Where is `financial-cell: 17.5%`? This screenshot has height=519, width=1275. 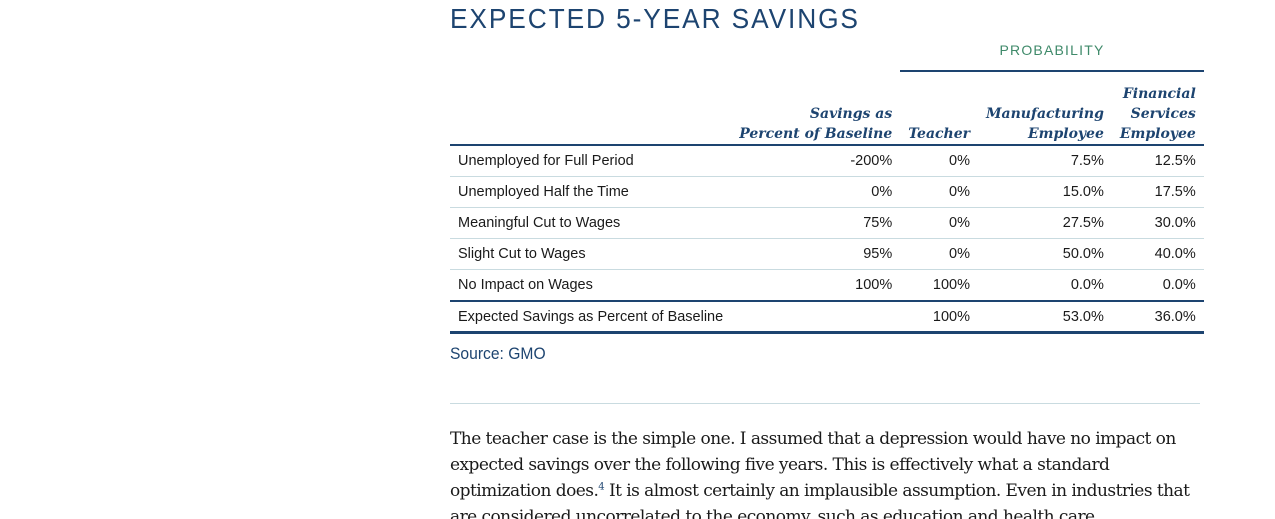 financial-cell: 17.5% is located at coordinates (1157, 192).